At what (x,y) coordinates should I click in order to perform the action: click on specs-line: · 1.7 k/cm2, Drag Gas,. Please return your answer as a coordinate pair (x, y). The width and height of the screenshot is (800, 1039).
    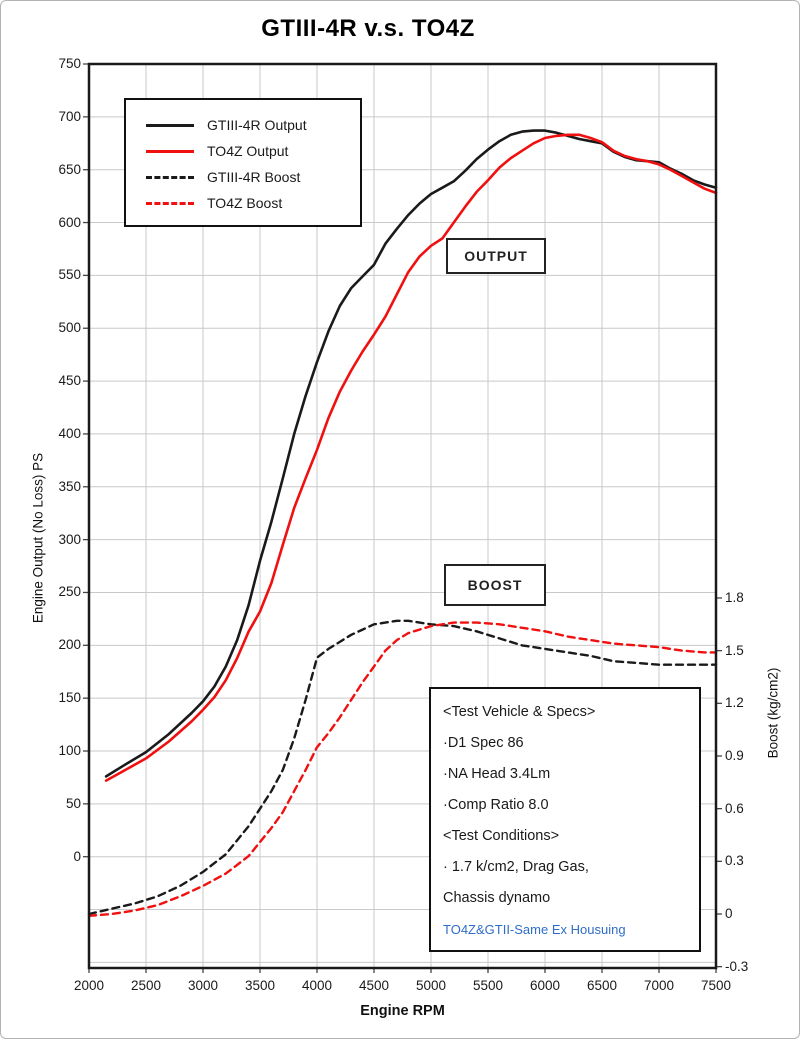
    Looking at the image, I should click on (516, 867).